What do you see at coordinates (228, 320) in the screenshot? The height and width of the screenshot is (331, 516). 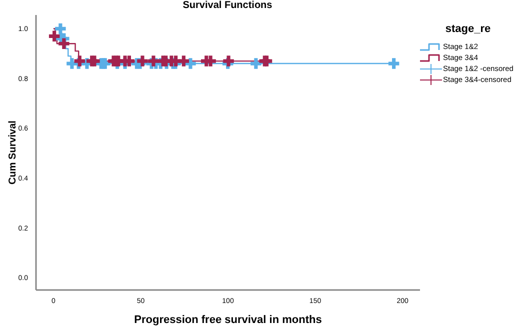 I see `x-axis-title: Progression free survival in months` at bounding box center [228, 320].